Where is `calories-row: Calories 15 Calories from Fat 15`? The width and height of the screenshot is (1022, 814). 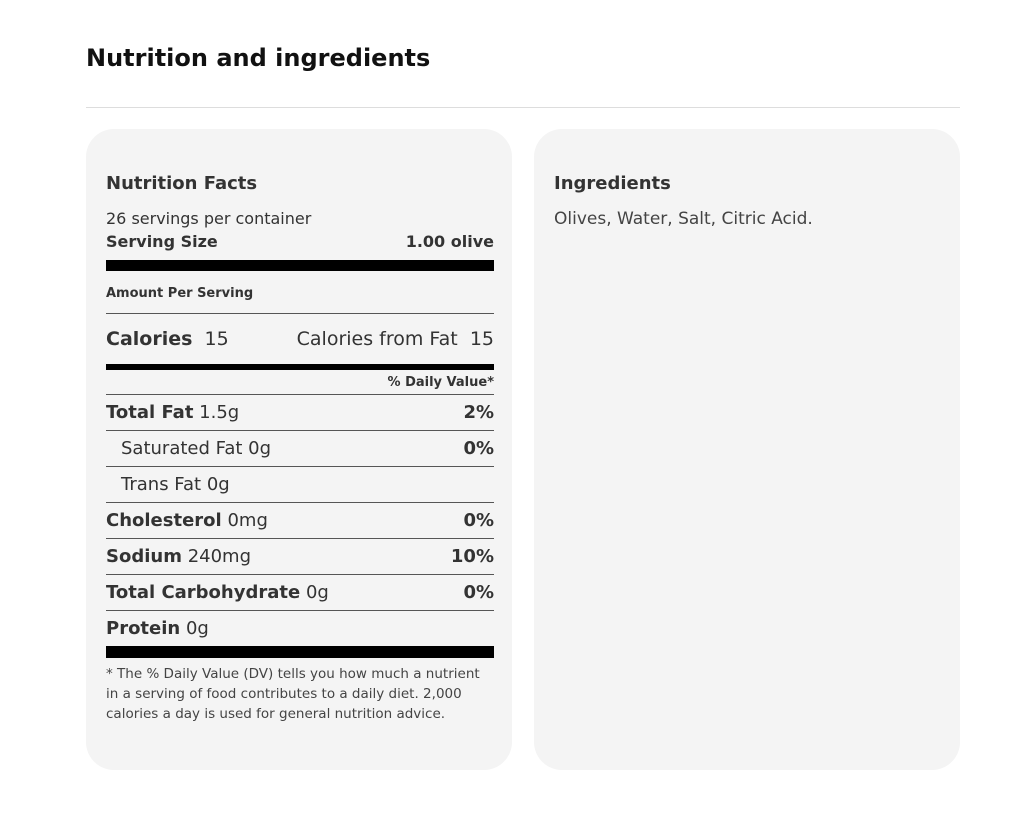
calories-row: Calories 15 Calories from Fat 15 is located at coordinates (300, 339).